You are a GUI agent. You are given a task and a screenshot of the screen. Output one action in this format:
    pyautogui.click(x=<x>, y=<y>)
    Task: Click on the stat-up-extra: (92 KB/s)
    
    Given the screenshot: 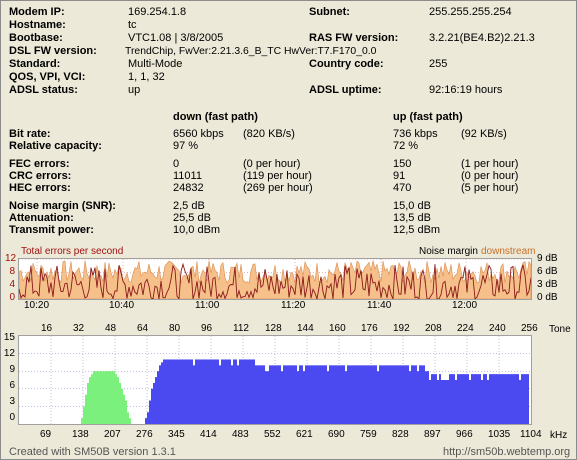 What is the action you would take?
    pyautogui.click(x=484, y=134)
    